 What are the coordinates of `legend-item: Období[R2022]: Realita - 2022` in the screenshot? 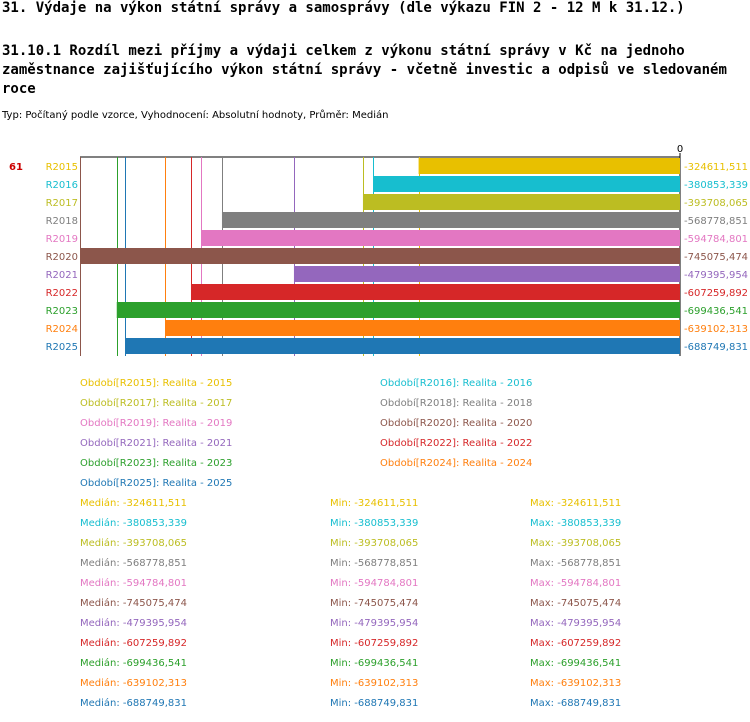 It's located at (456, 443).